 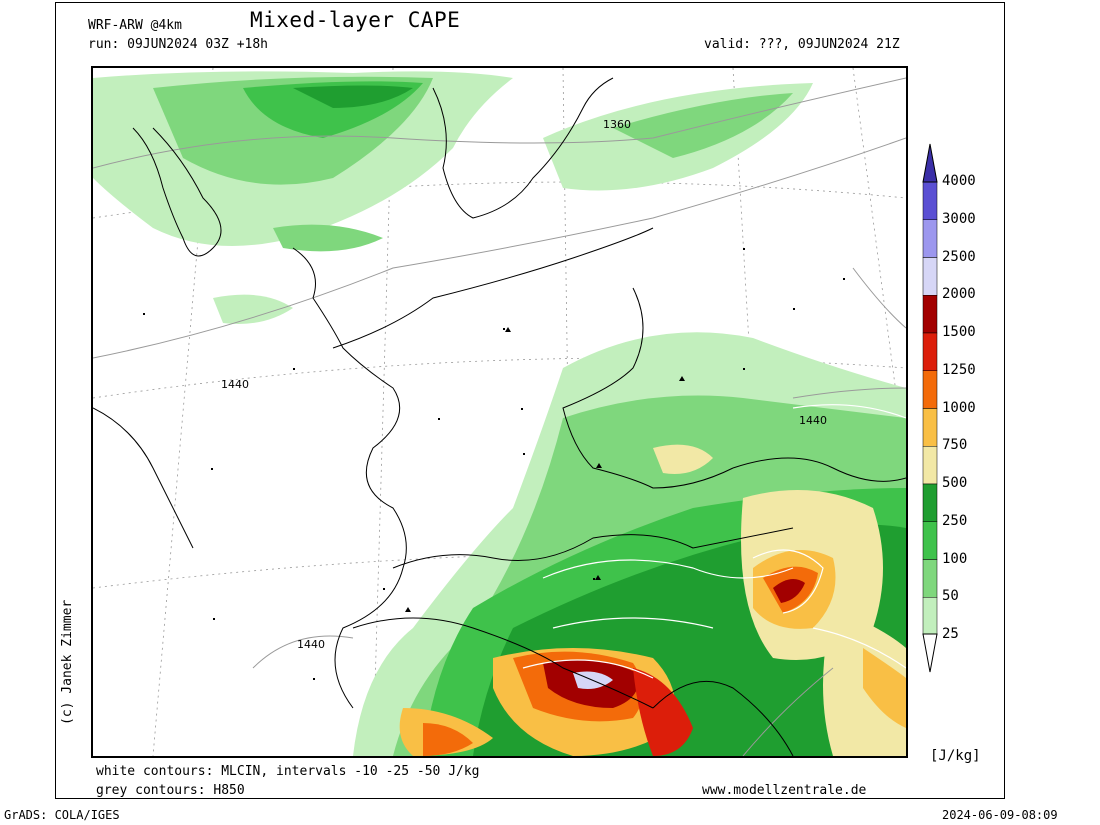 I want to click on author-credit: (c) Janek Zimmer, so click(x=67, y=662).